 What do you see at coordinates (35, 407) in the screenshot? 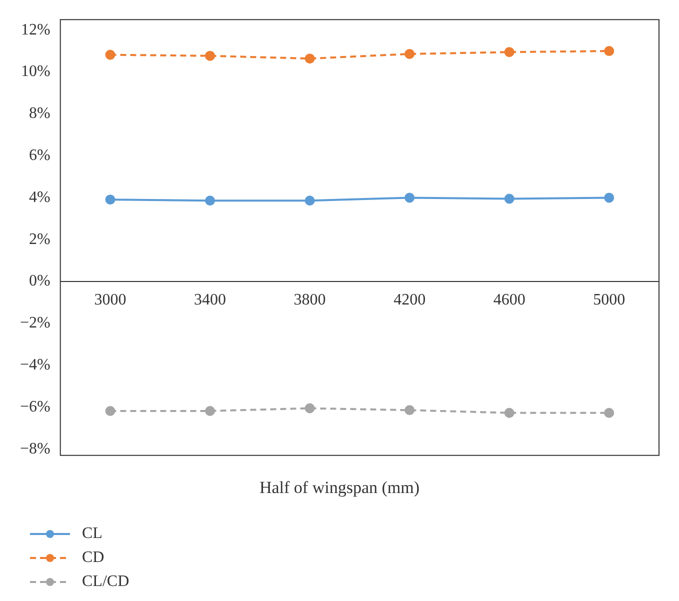
I see `y-tick-label: −6%` at bounding box center [35, 407].